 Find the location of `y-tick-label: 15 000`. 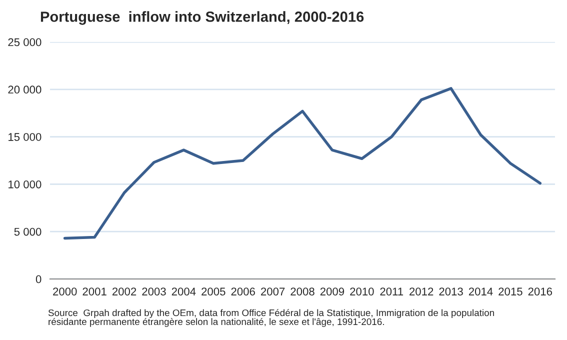

y-tick-label: 15 000 is located at coordinates (25, 137).